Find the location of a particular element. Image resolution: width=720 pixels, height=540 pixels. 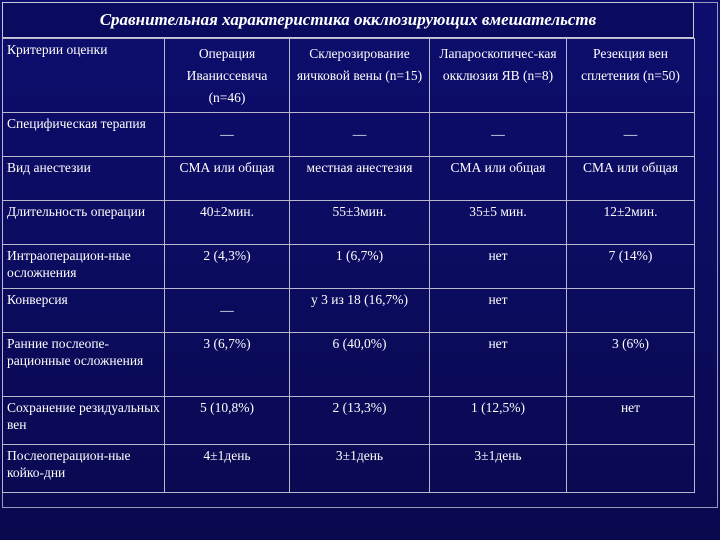

header-op3: Лапароскопичес-кая окклюзия ЯВ (n=8) is located at coordinates (498, 75).